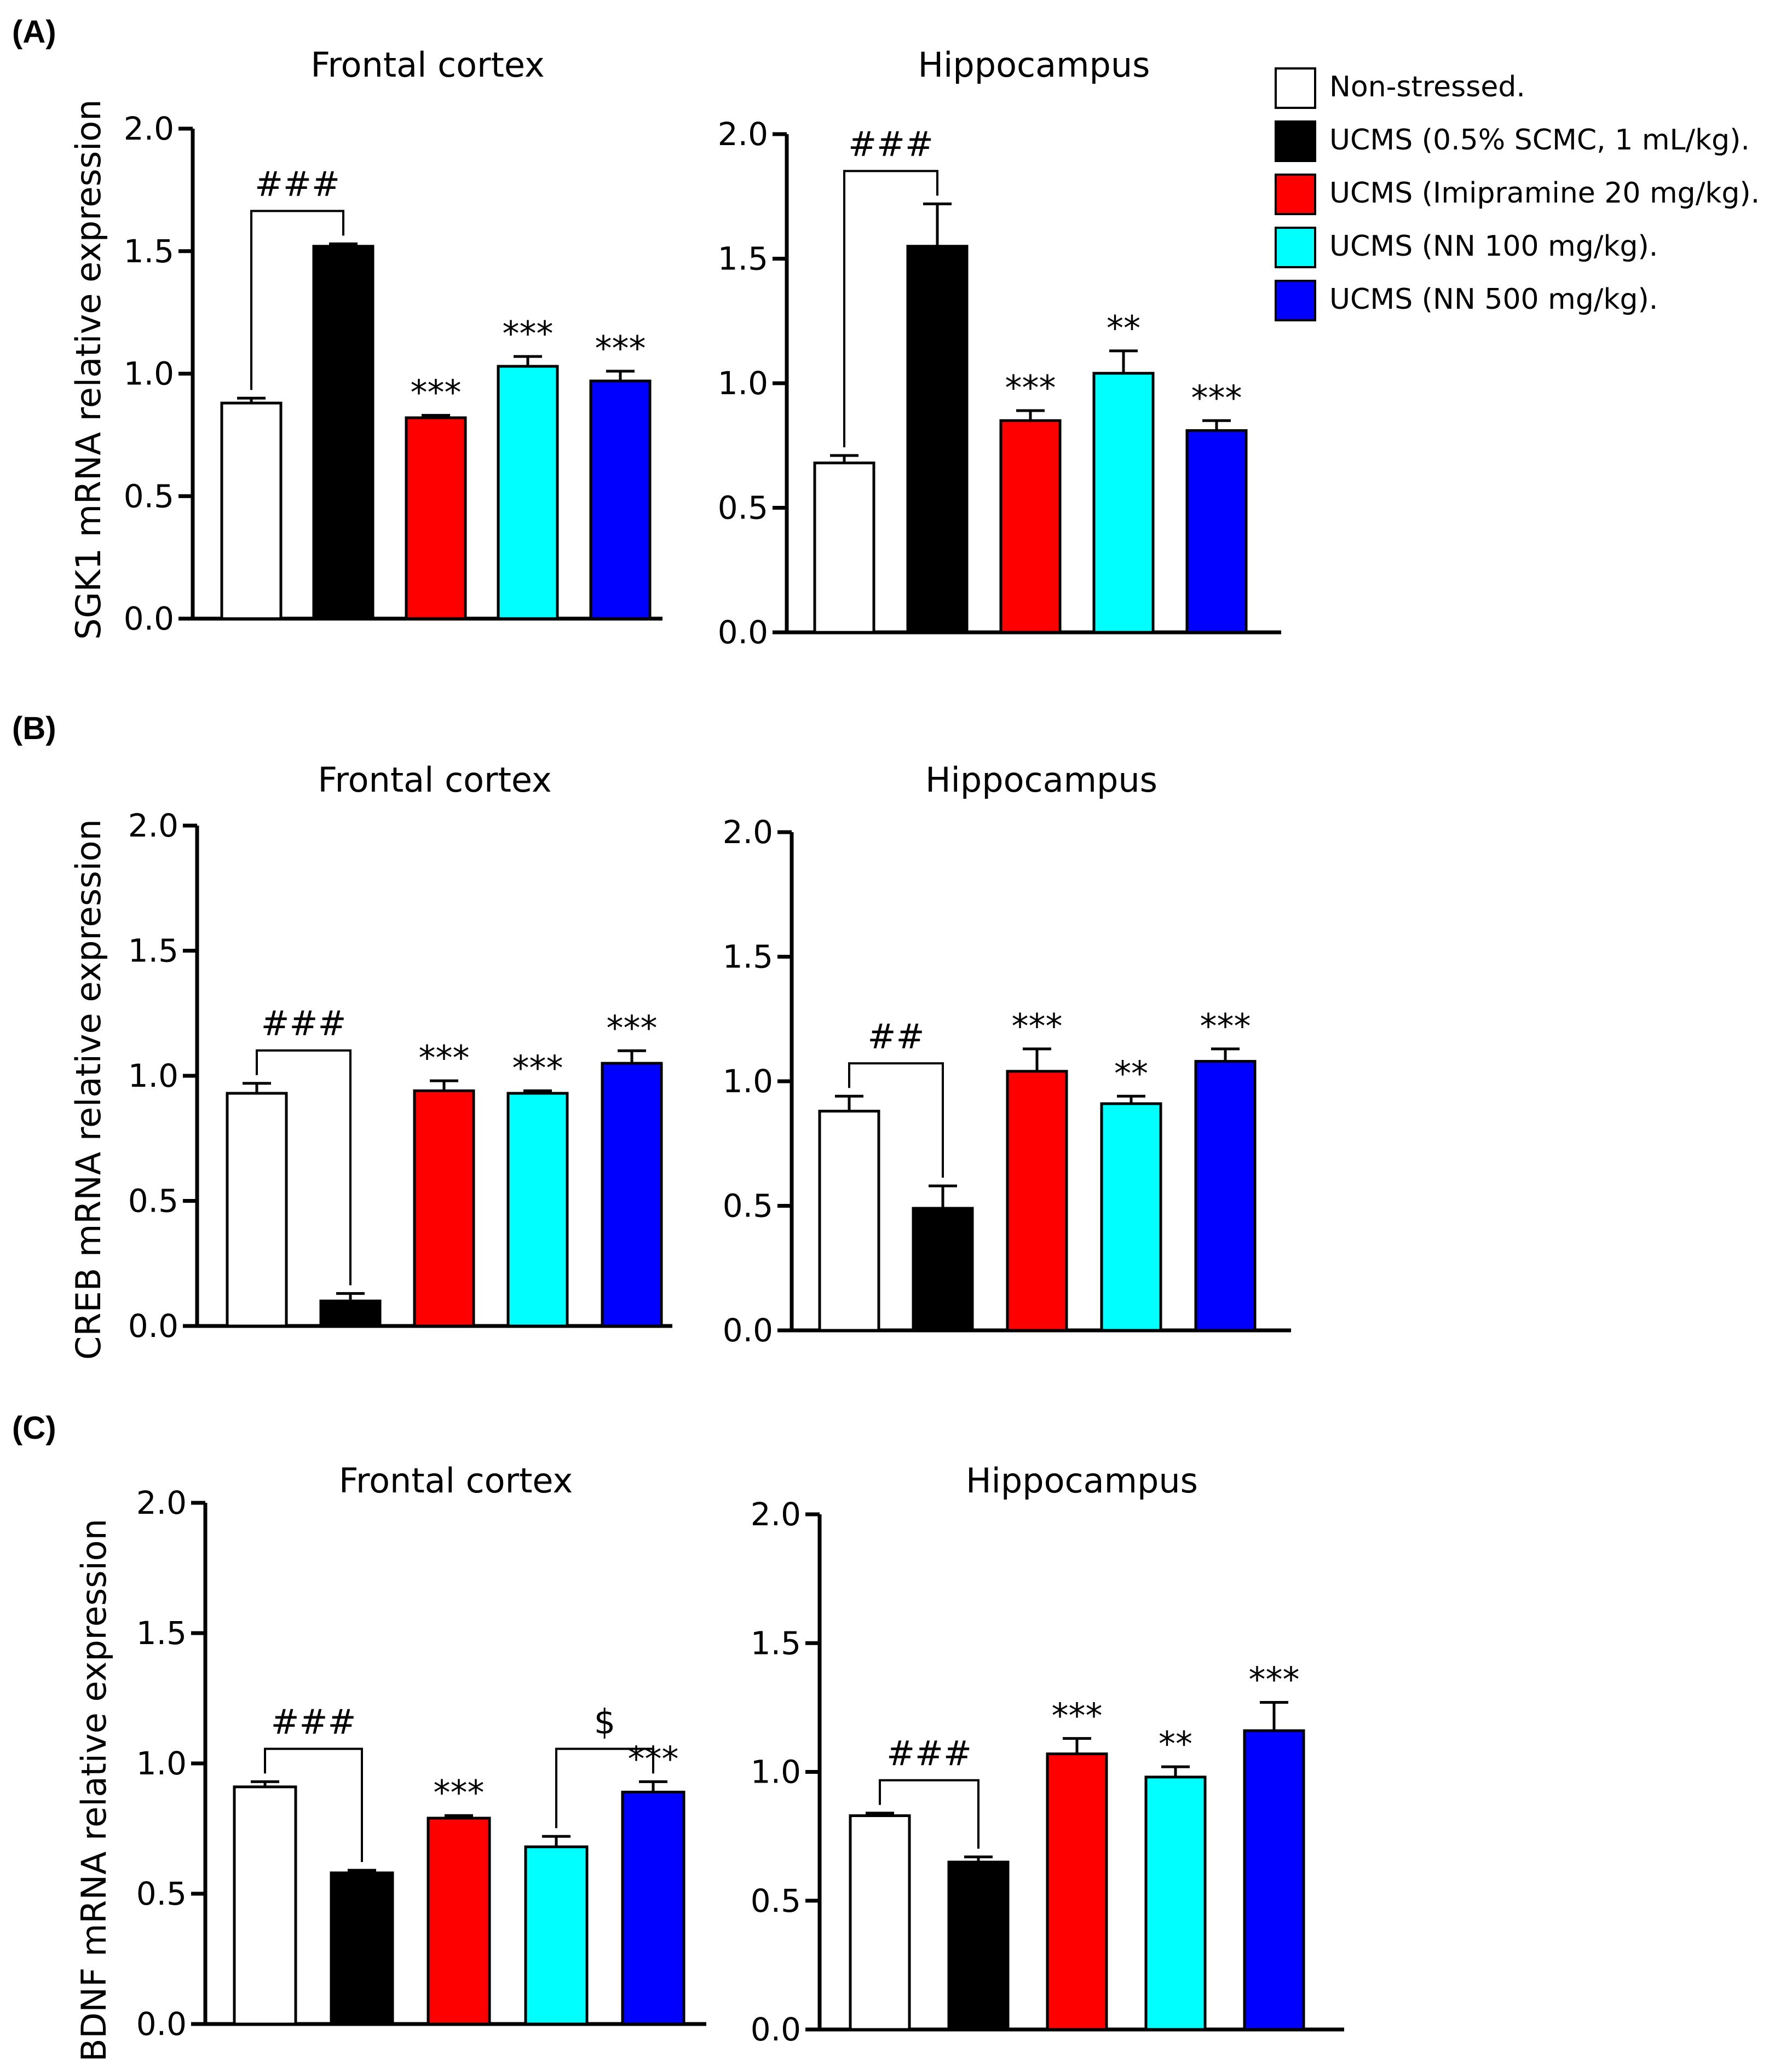 The width and height of the screenshot is (1792, 2070). I want to click on ylabel-a: SGK1 mRNA relative expression, so click(88, 369).